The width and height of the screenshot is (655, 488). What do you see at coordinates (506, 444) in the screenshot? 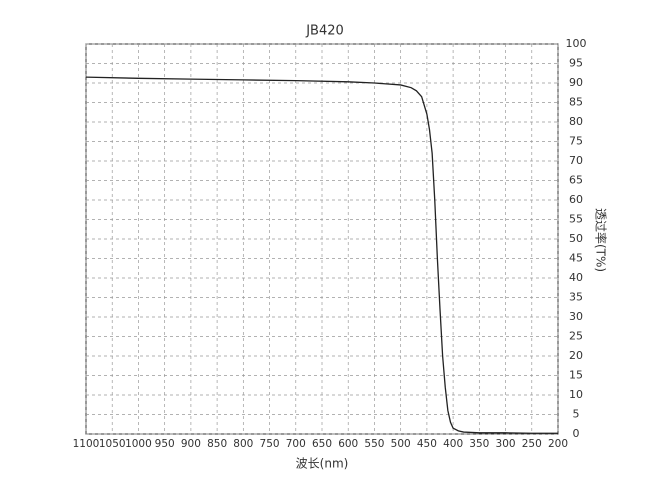
I see `x-tick-label: 300` at bounding box center [506, 444].